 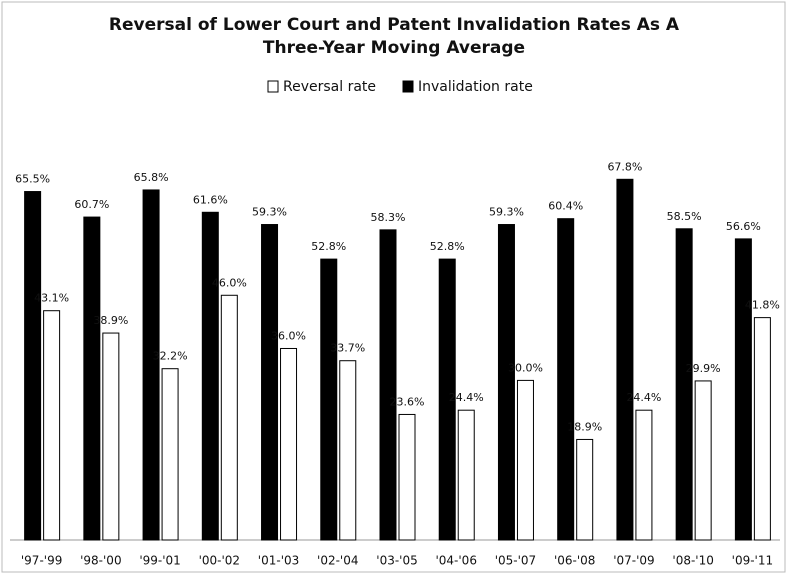 I want to click on data-label: 67.8%, so click(x=624, y=166).